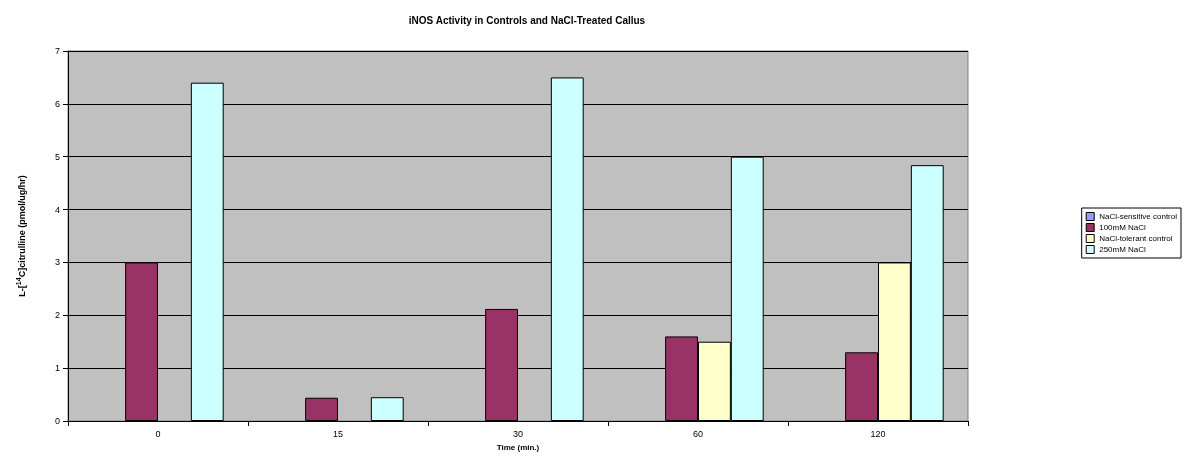 The width and height of the screenshot is (1189, 466). Describe the element at coordinates (878, 433) in the screenshot. I see `x-tick-label: 120` at that location.